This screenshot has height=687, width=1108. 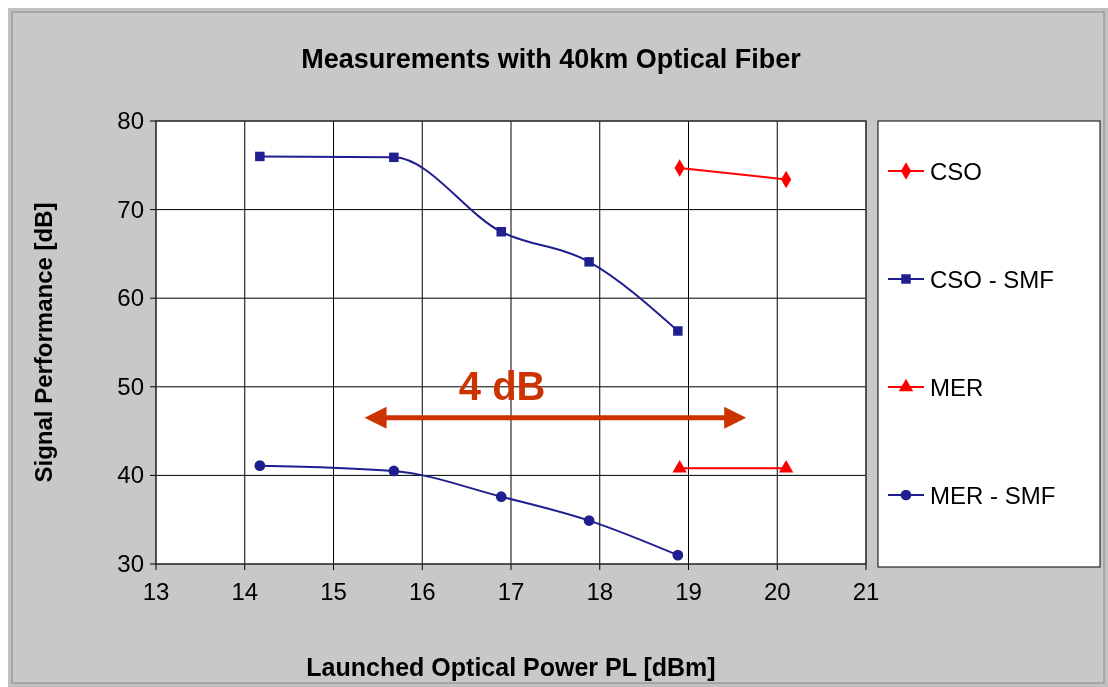 I want to click on y-tick-label: 50, so click(x=130, y=386).